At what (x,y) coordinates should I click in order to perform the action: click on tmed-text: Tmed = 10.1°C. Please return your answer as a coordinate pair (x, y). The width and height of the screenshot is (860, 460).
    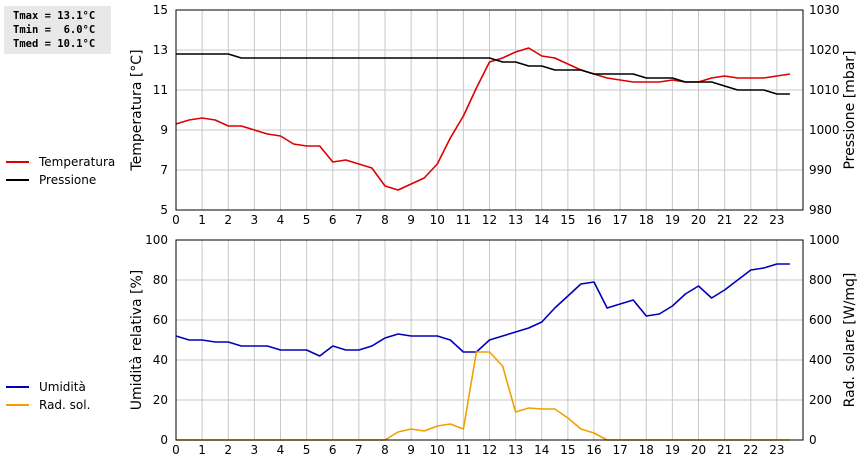
    Looking at the image, I should click on (54, 44).